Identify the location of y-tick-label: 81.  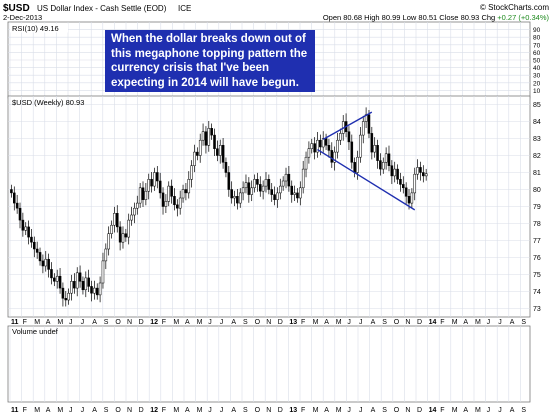
(537, 173).